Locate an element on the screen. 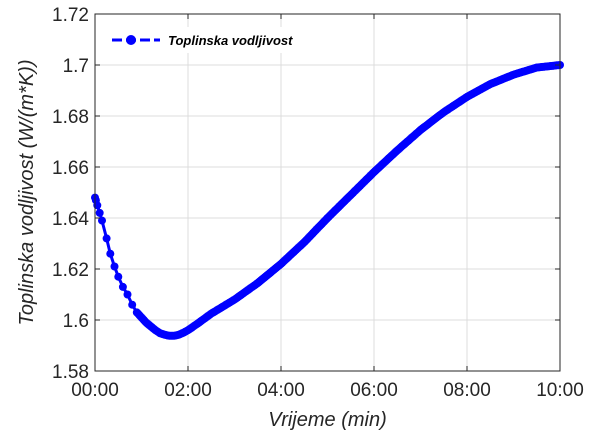 Image resolution: width=595 pixels, height=436 pixels. x-tick-label: 10:00 is located at coordinates (560, 390).